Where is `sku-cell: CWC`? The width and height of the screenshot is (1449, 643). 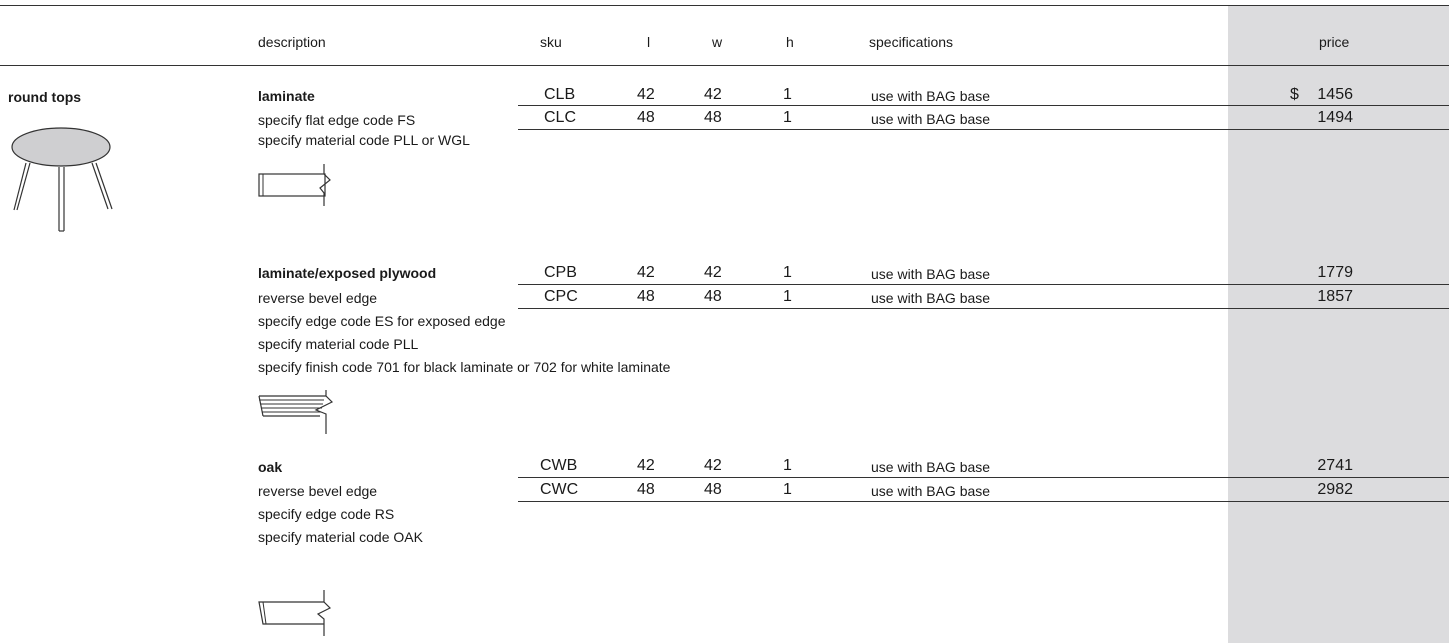
sku-cell: CWC is located at coordinates (559, 489).